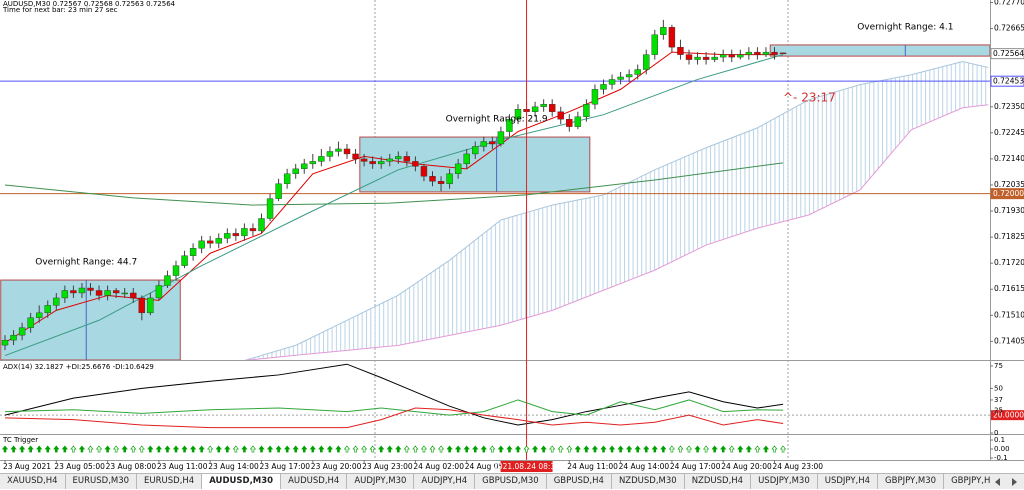  What do you see at coordinates (798, 466) in the screenshot?
I see `x-tick-label: 24 Aug 23:00` at bounding box center [798, 466].